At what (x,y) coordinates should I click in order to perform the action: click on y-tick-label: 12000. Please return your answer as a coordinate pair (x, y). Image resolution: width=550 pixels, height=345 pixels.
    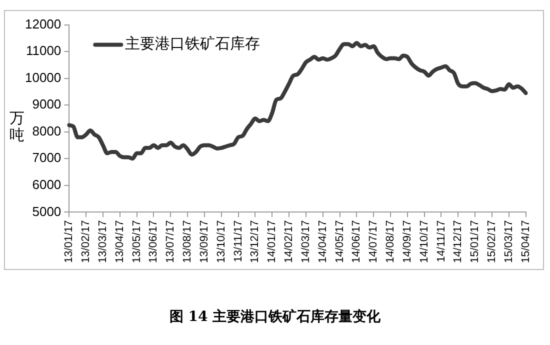
    Looking at the image, I should click on (43, 24).